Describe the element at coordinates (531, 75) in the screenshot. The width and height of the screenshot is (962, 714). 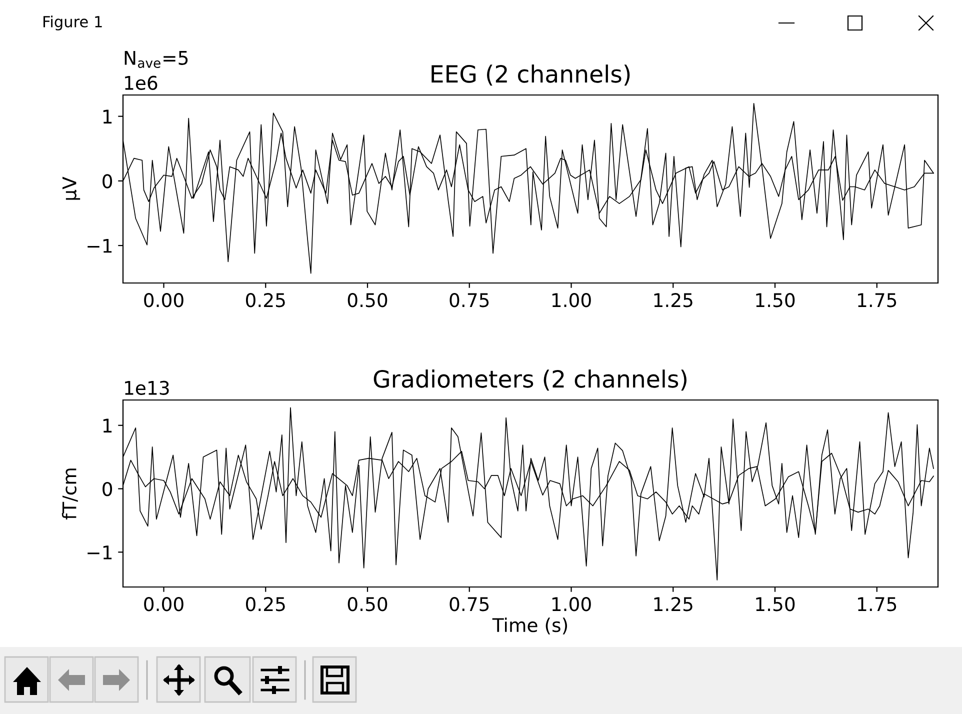
I see `chart-title: EEG (2 channels)` at that location.